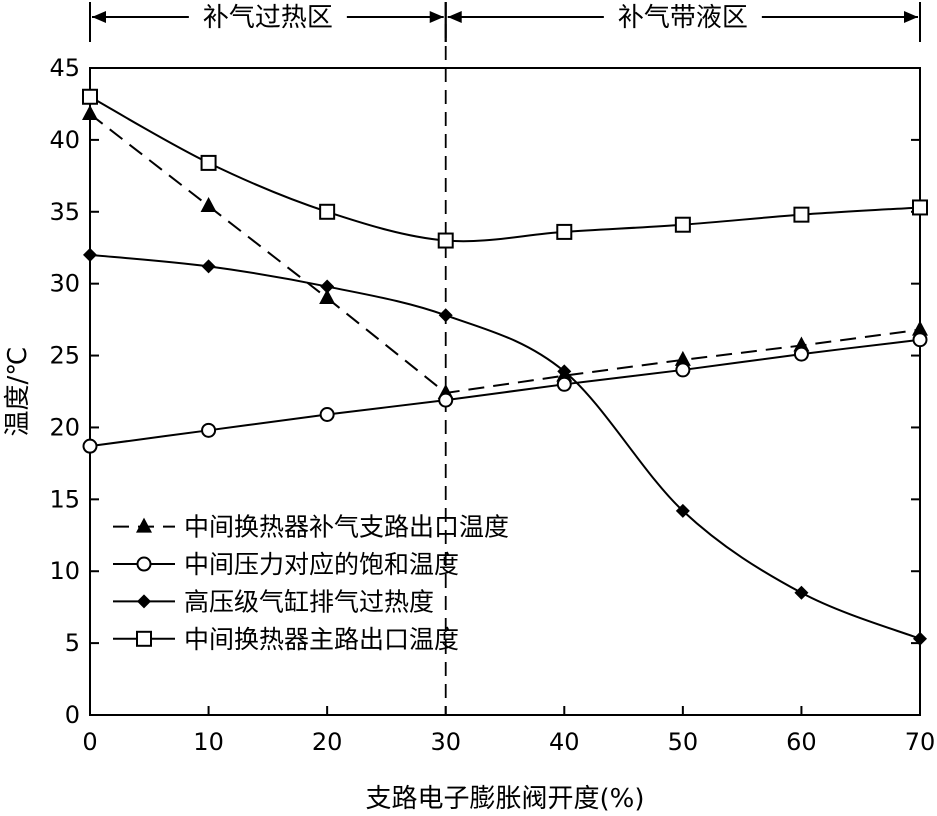  Describe the element at coordinates (321, 564) in the screenshot. I see `legend-label: 中间压力对应的饱和温度` at that location.